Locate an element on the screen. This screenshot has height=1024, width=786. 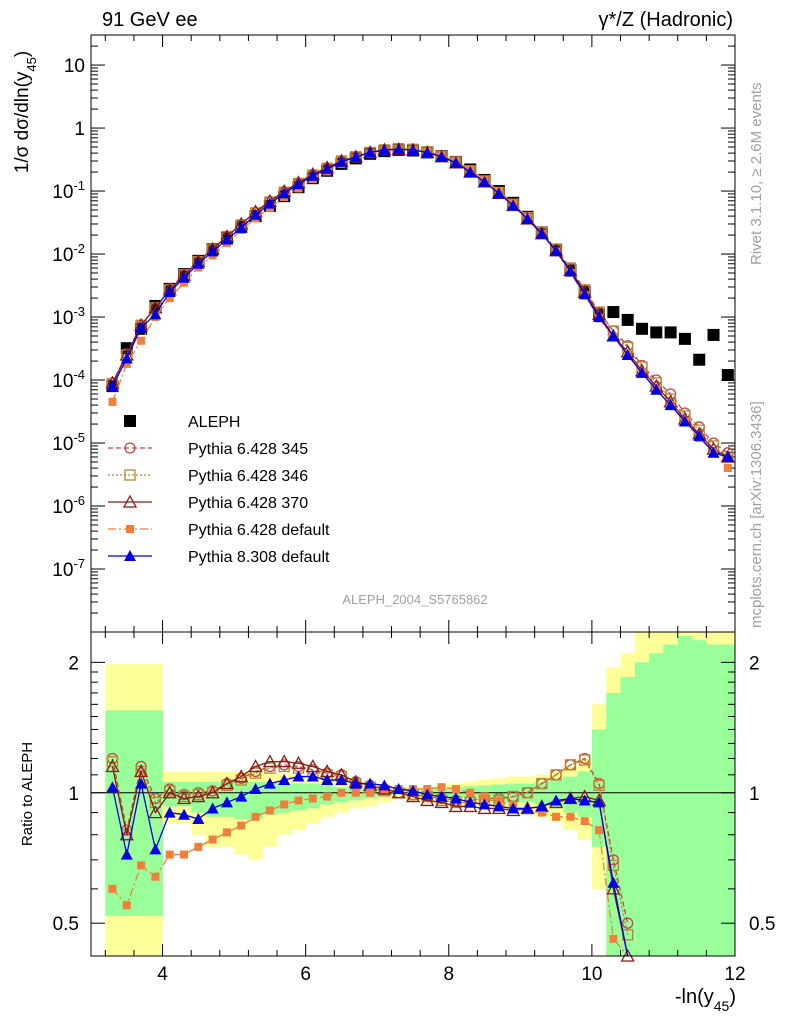
rivet-version-note: Rivet 3.1.10, ≥ 2.6M events is located at coordinates (756, 174).